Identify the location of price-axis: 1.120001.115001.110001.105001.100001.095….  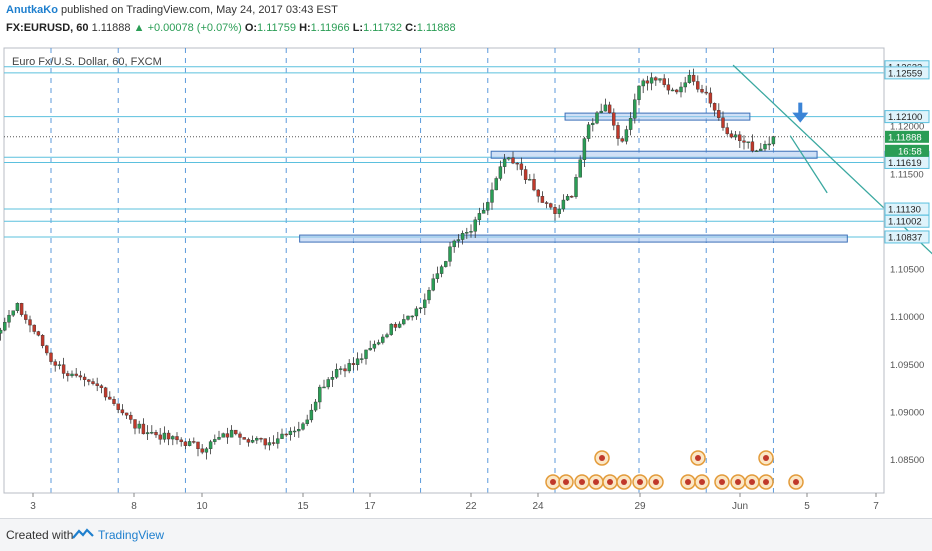
(906, 270).